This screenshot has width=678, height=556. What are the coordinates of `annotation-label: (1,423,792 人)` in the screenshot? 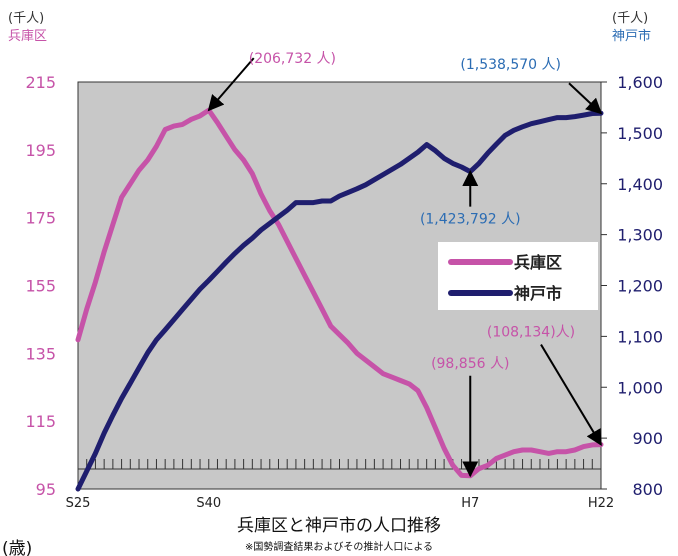 It's located at (470, 220).